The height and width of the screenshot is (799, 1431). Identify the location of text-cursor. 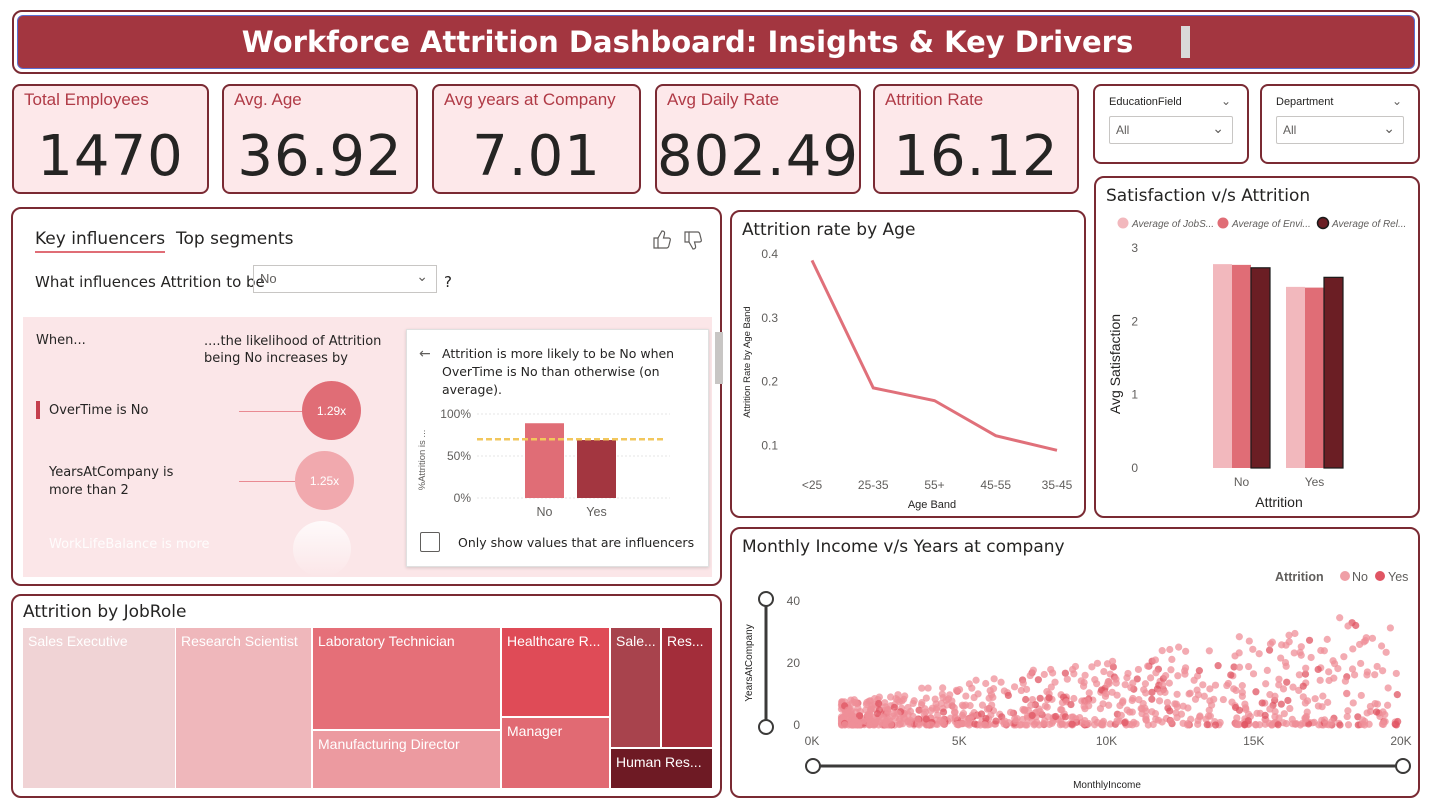
(1186, 42).